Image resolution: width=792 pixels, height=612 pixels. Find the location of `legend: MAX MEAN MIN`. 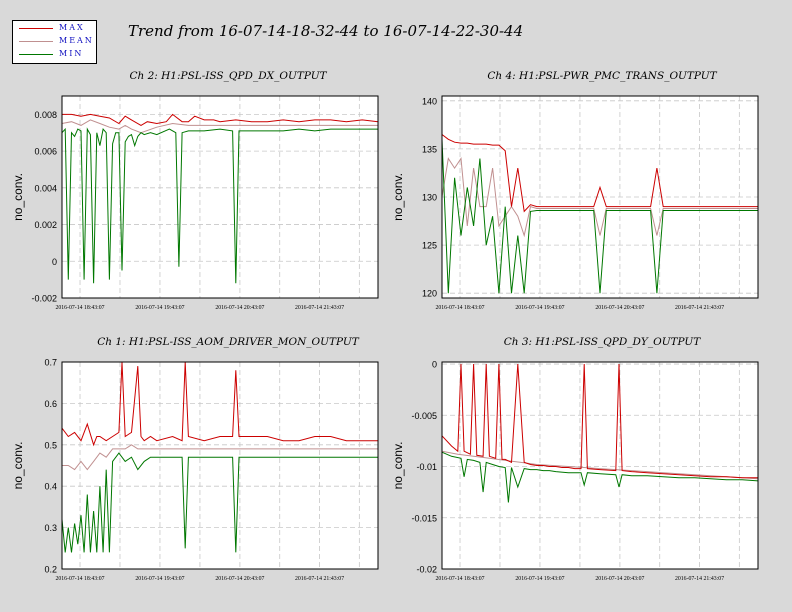

legend: MAX MEAN MIN is located at coordinates (54, 42).